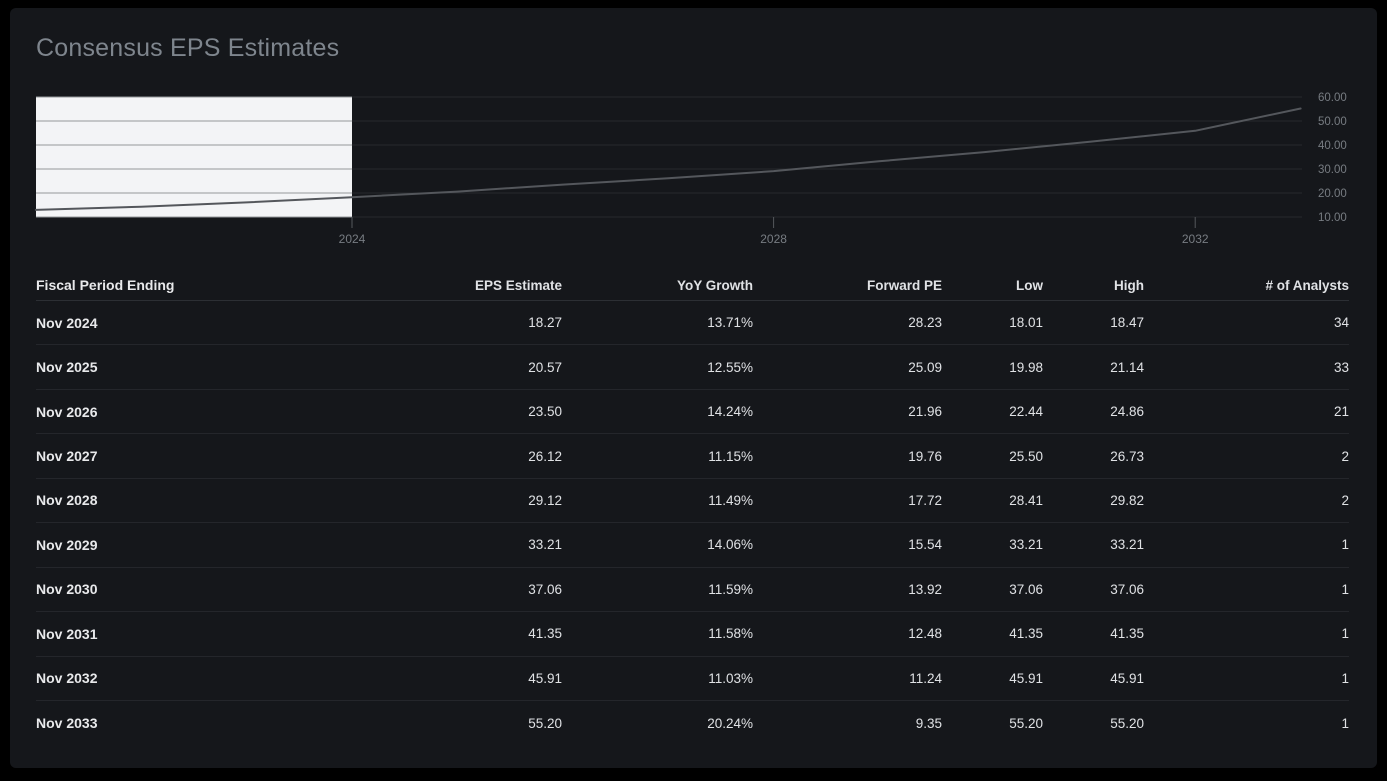 The height and width of the screenshot is (781, 1387). What do you see at coordinates (692, 501) in the screenshot?
I see `table-row: Nov 2028 29.12 11.49% 17.72 28.41 29.82 2` at bounding box center [692, 501].